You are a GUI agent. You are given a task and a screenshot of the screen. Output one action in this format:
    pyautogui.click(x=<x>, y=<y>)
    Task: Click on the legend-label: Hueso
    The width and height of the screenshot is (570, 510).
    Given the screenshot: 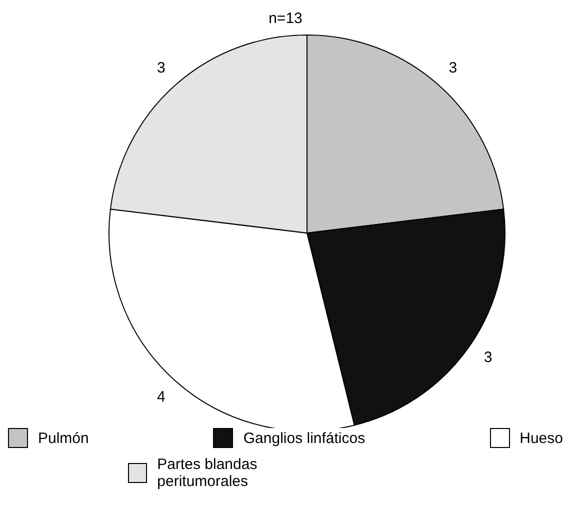 What is the action you would take?
    pyautogui.click(x=541, y=438)
    